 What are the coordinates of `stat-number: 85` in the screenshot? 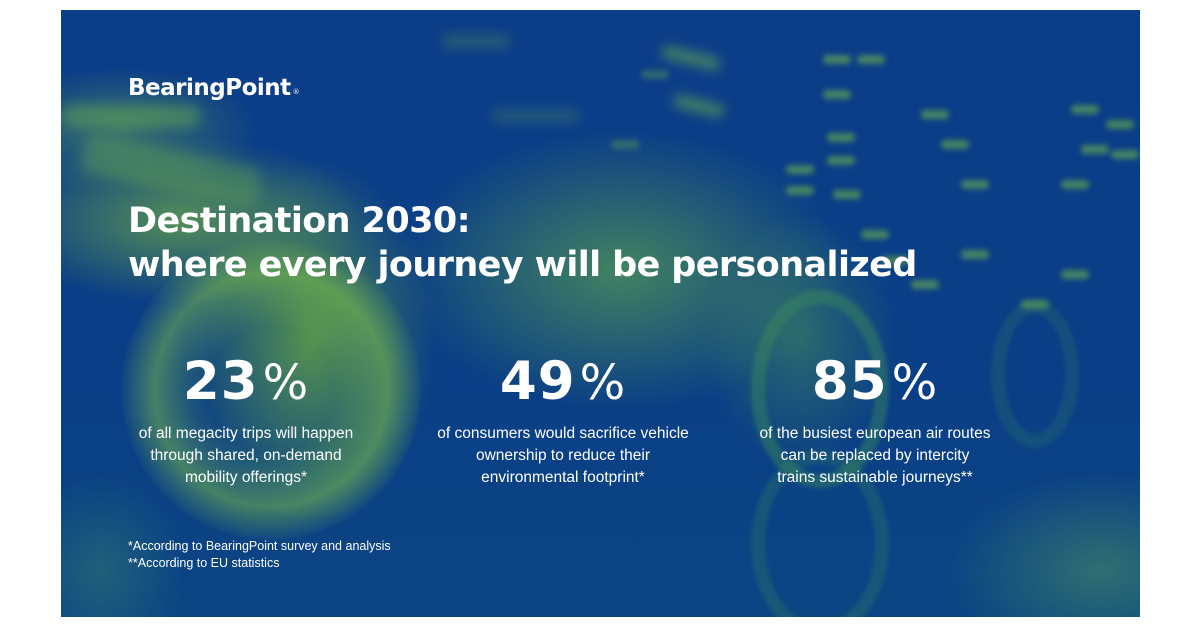 It's located at (849, 381).